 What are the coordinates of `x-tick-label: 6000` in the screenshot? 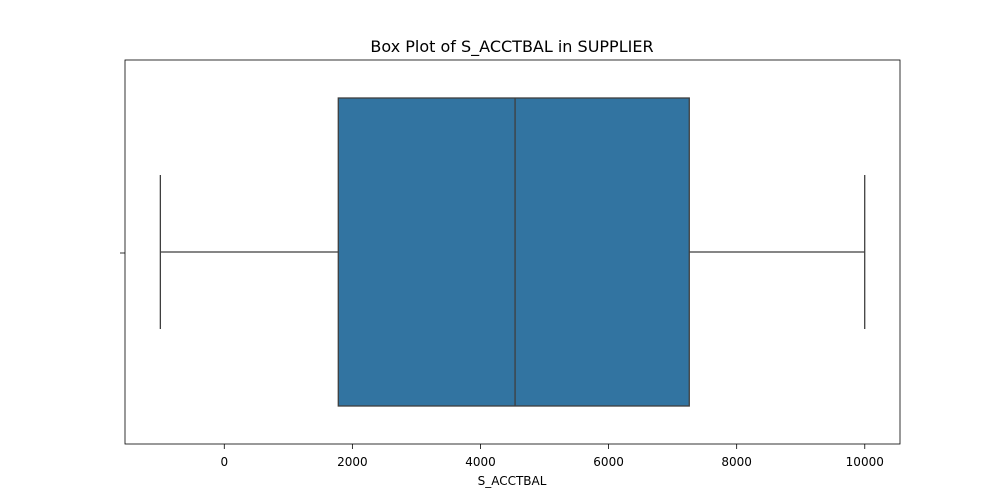 It's located at (608, 462).